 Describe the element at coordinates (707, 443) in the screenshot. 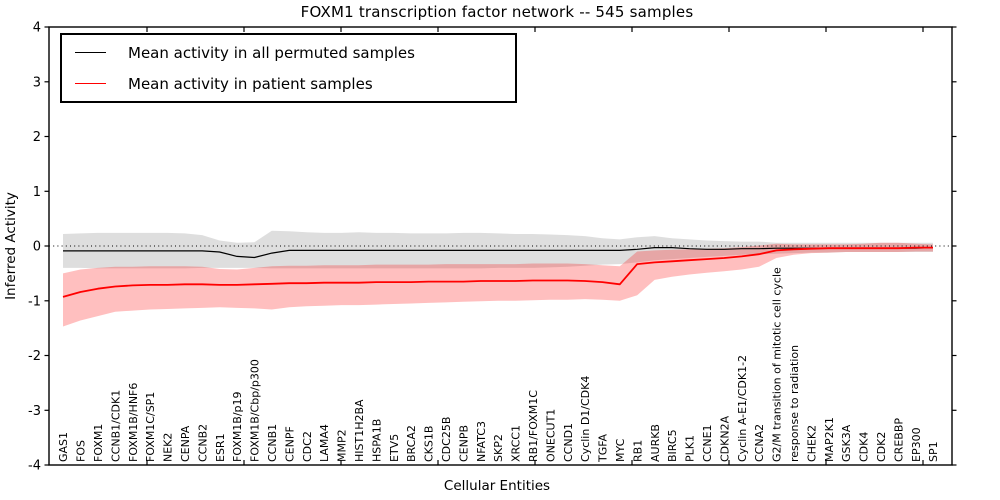

I see `x-category-label: CCNE1` at that location.